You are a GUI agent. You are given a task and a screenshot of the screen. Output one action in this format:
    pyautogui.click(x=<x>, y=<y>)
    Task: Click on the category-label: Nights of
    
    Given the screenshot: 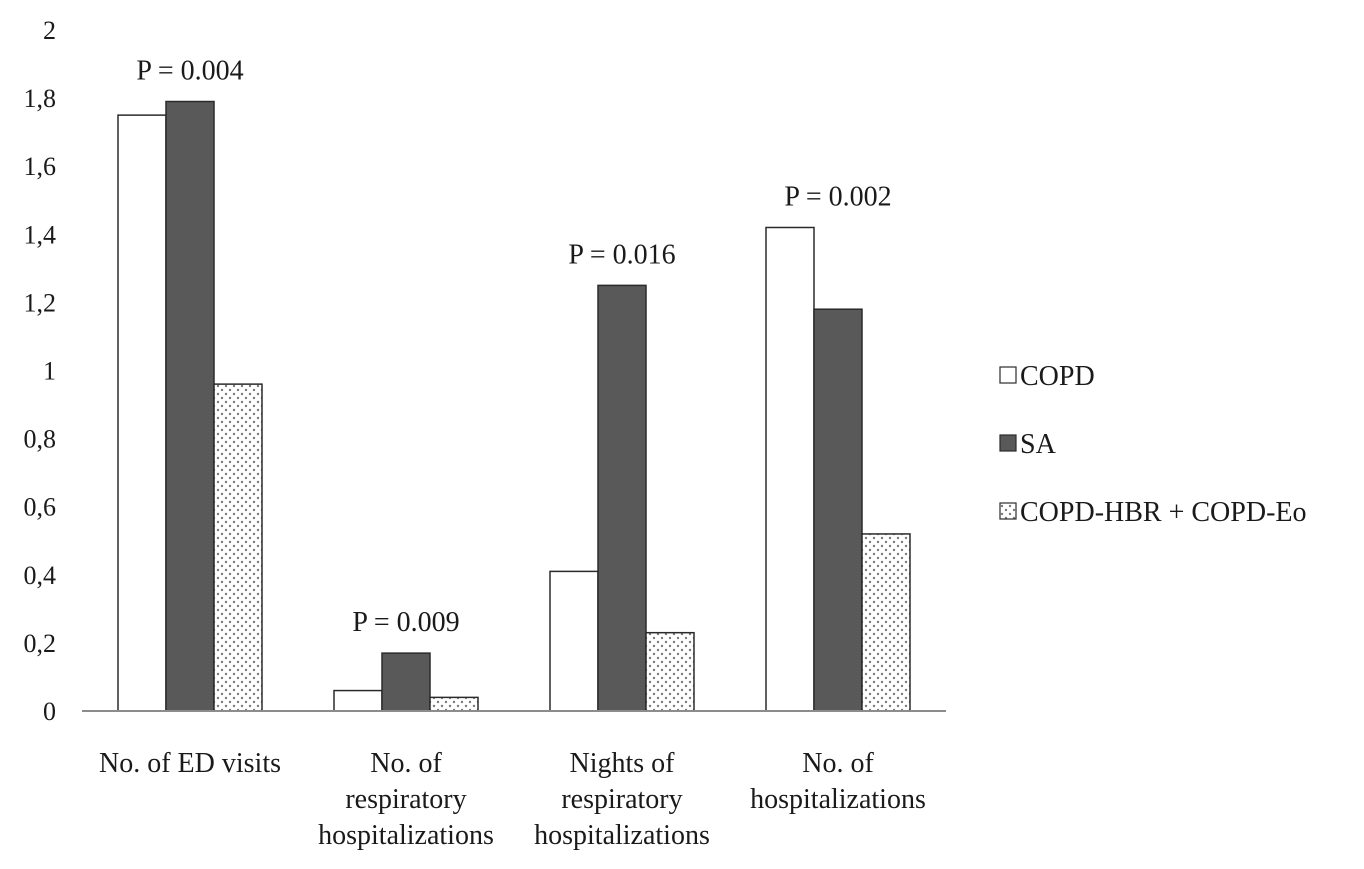 What is the action you would take?
    pyautogui.click(x=623, y=763)
    